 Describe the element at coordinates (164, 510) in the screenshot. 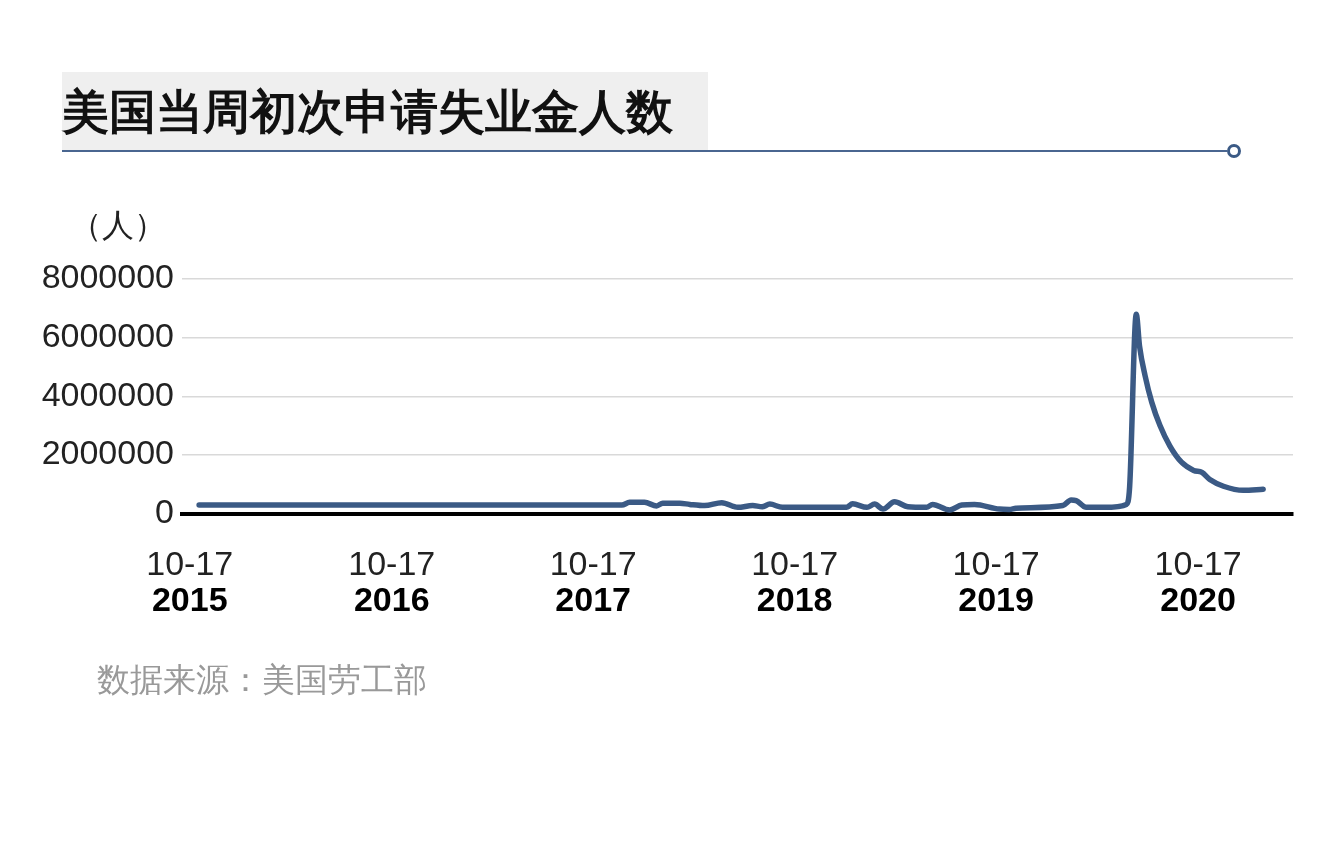

I see `y-tick-label: 0` at that location.